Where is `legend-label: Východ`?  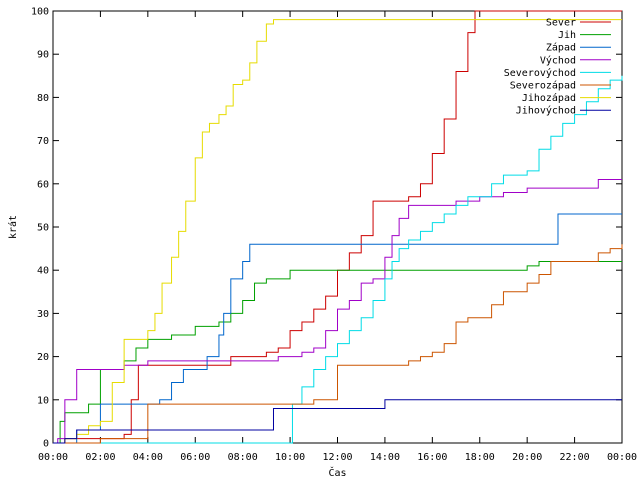 legend-label: Východ is located at coordinates (558, 60).